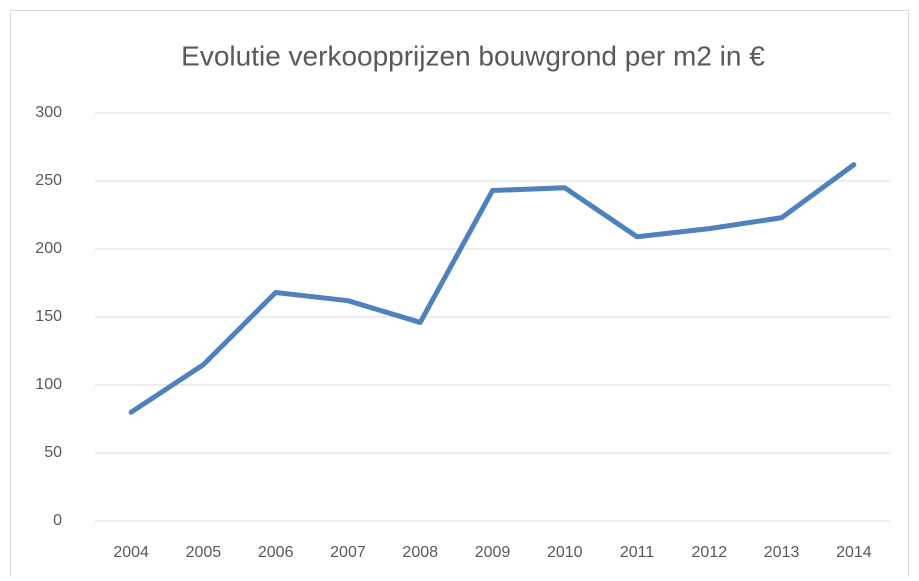 This screenshot has width=919, height=581. What do you see at coordinates (204, 552) in the screenshot?
I see `x-tick-label: 2005` at bounding box center [204, 552].